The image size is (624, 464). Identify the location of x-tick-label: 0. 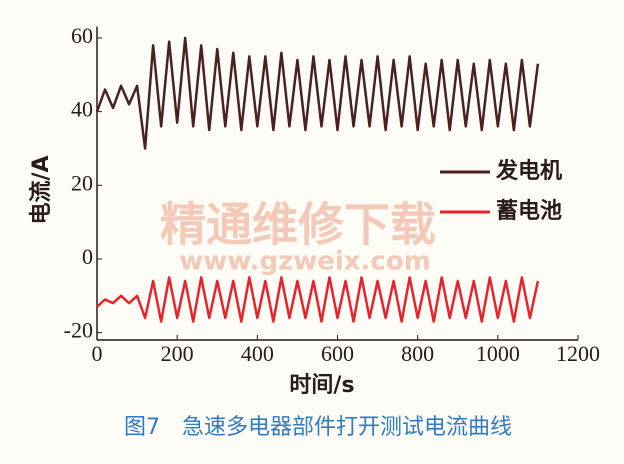
(97, 353).